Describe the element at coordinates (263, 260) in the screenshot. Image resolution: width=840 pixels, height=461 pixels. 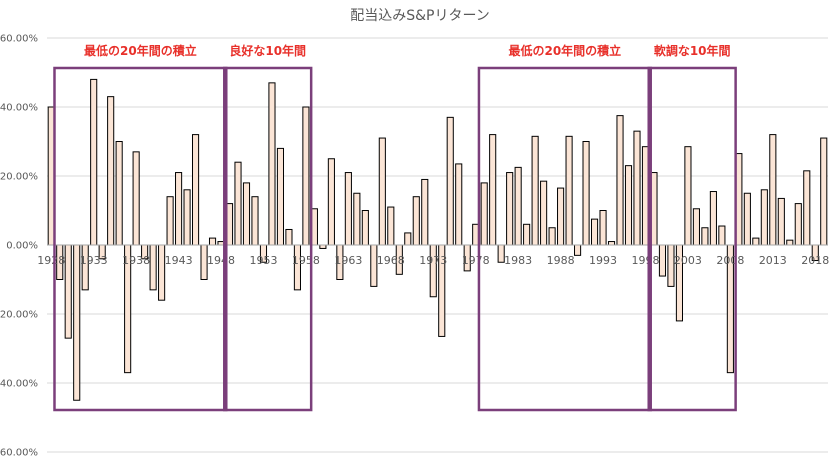
I see `x-tick-label: 1953` at that location.